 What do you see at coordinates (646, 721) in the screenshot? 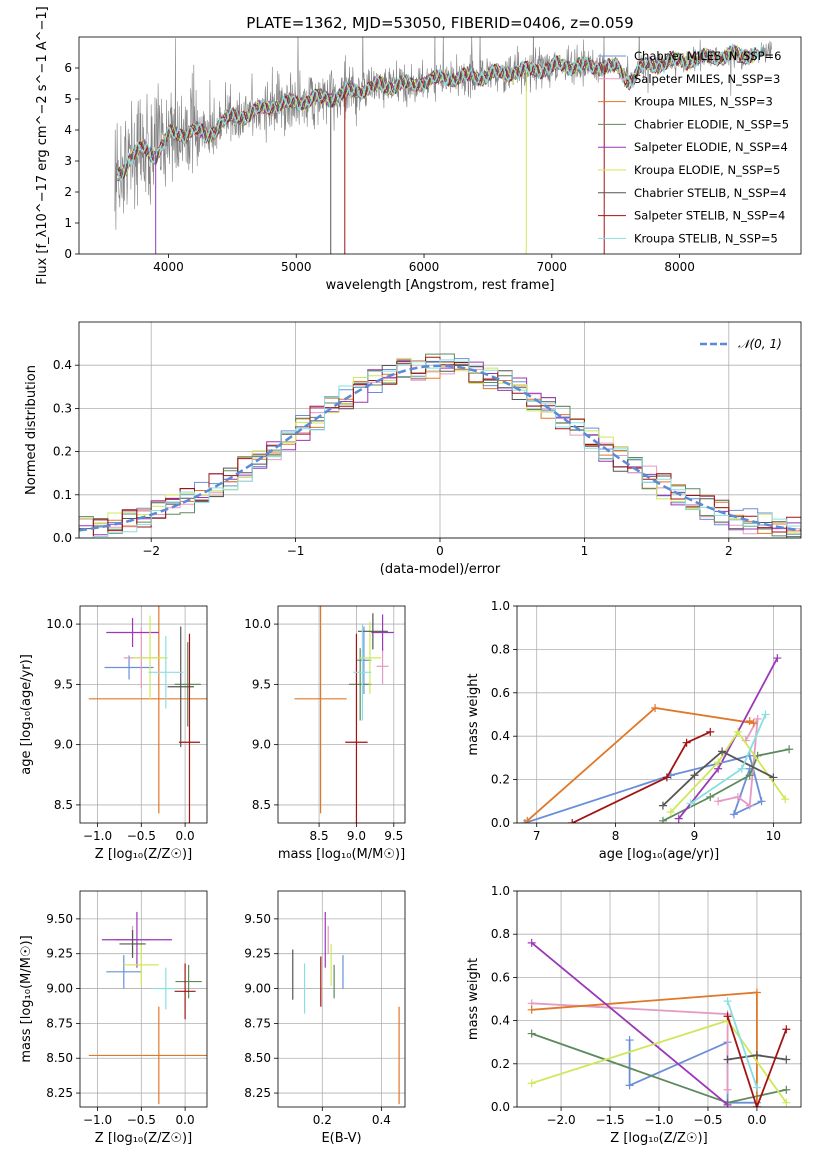
I see `weight_vs_age-axes: 7 8 9 10 0.0 0.2 0.4 0.6 0.8 1.0` at bounding box center [646, 721].